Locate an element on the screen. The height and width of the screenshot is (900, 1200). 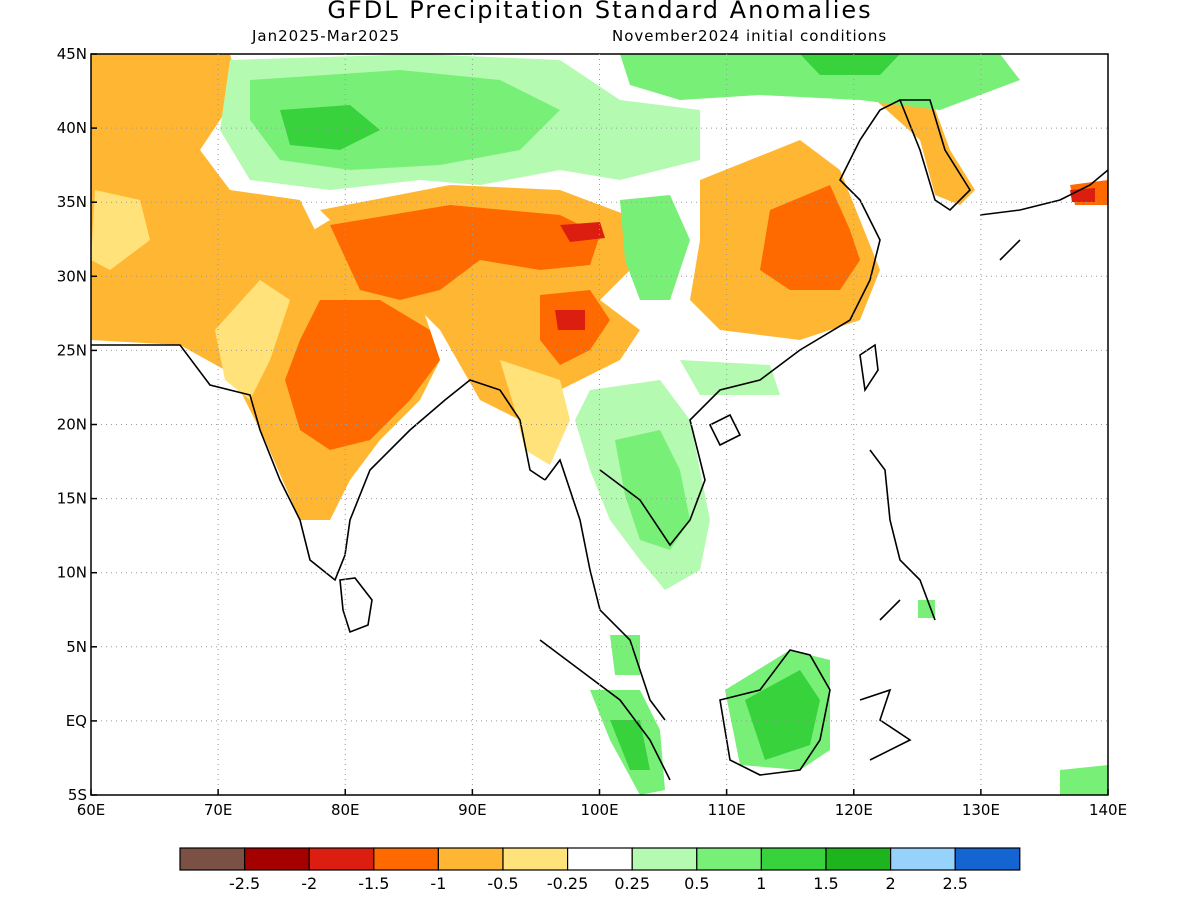
colorbar-label: 2 is located at coordinates (891, 883).